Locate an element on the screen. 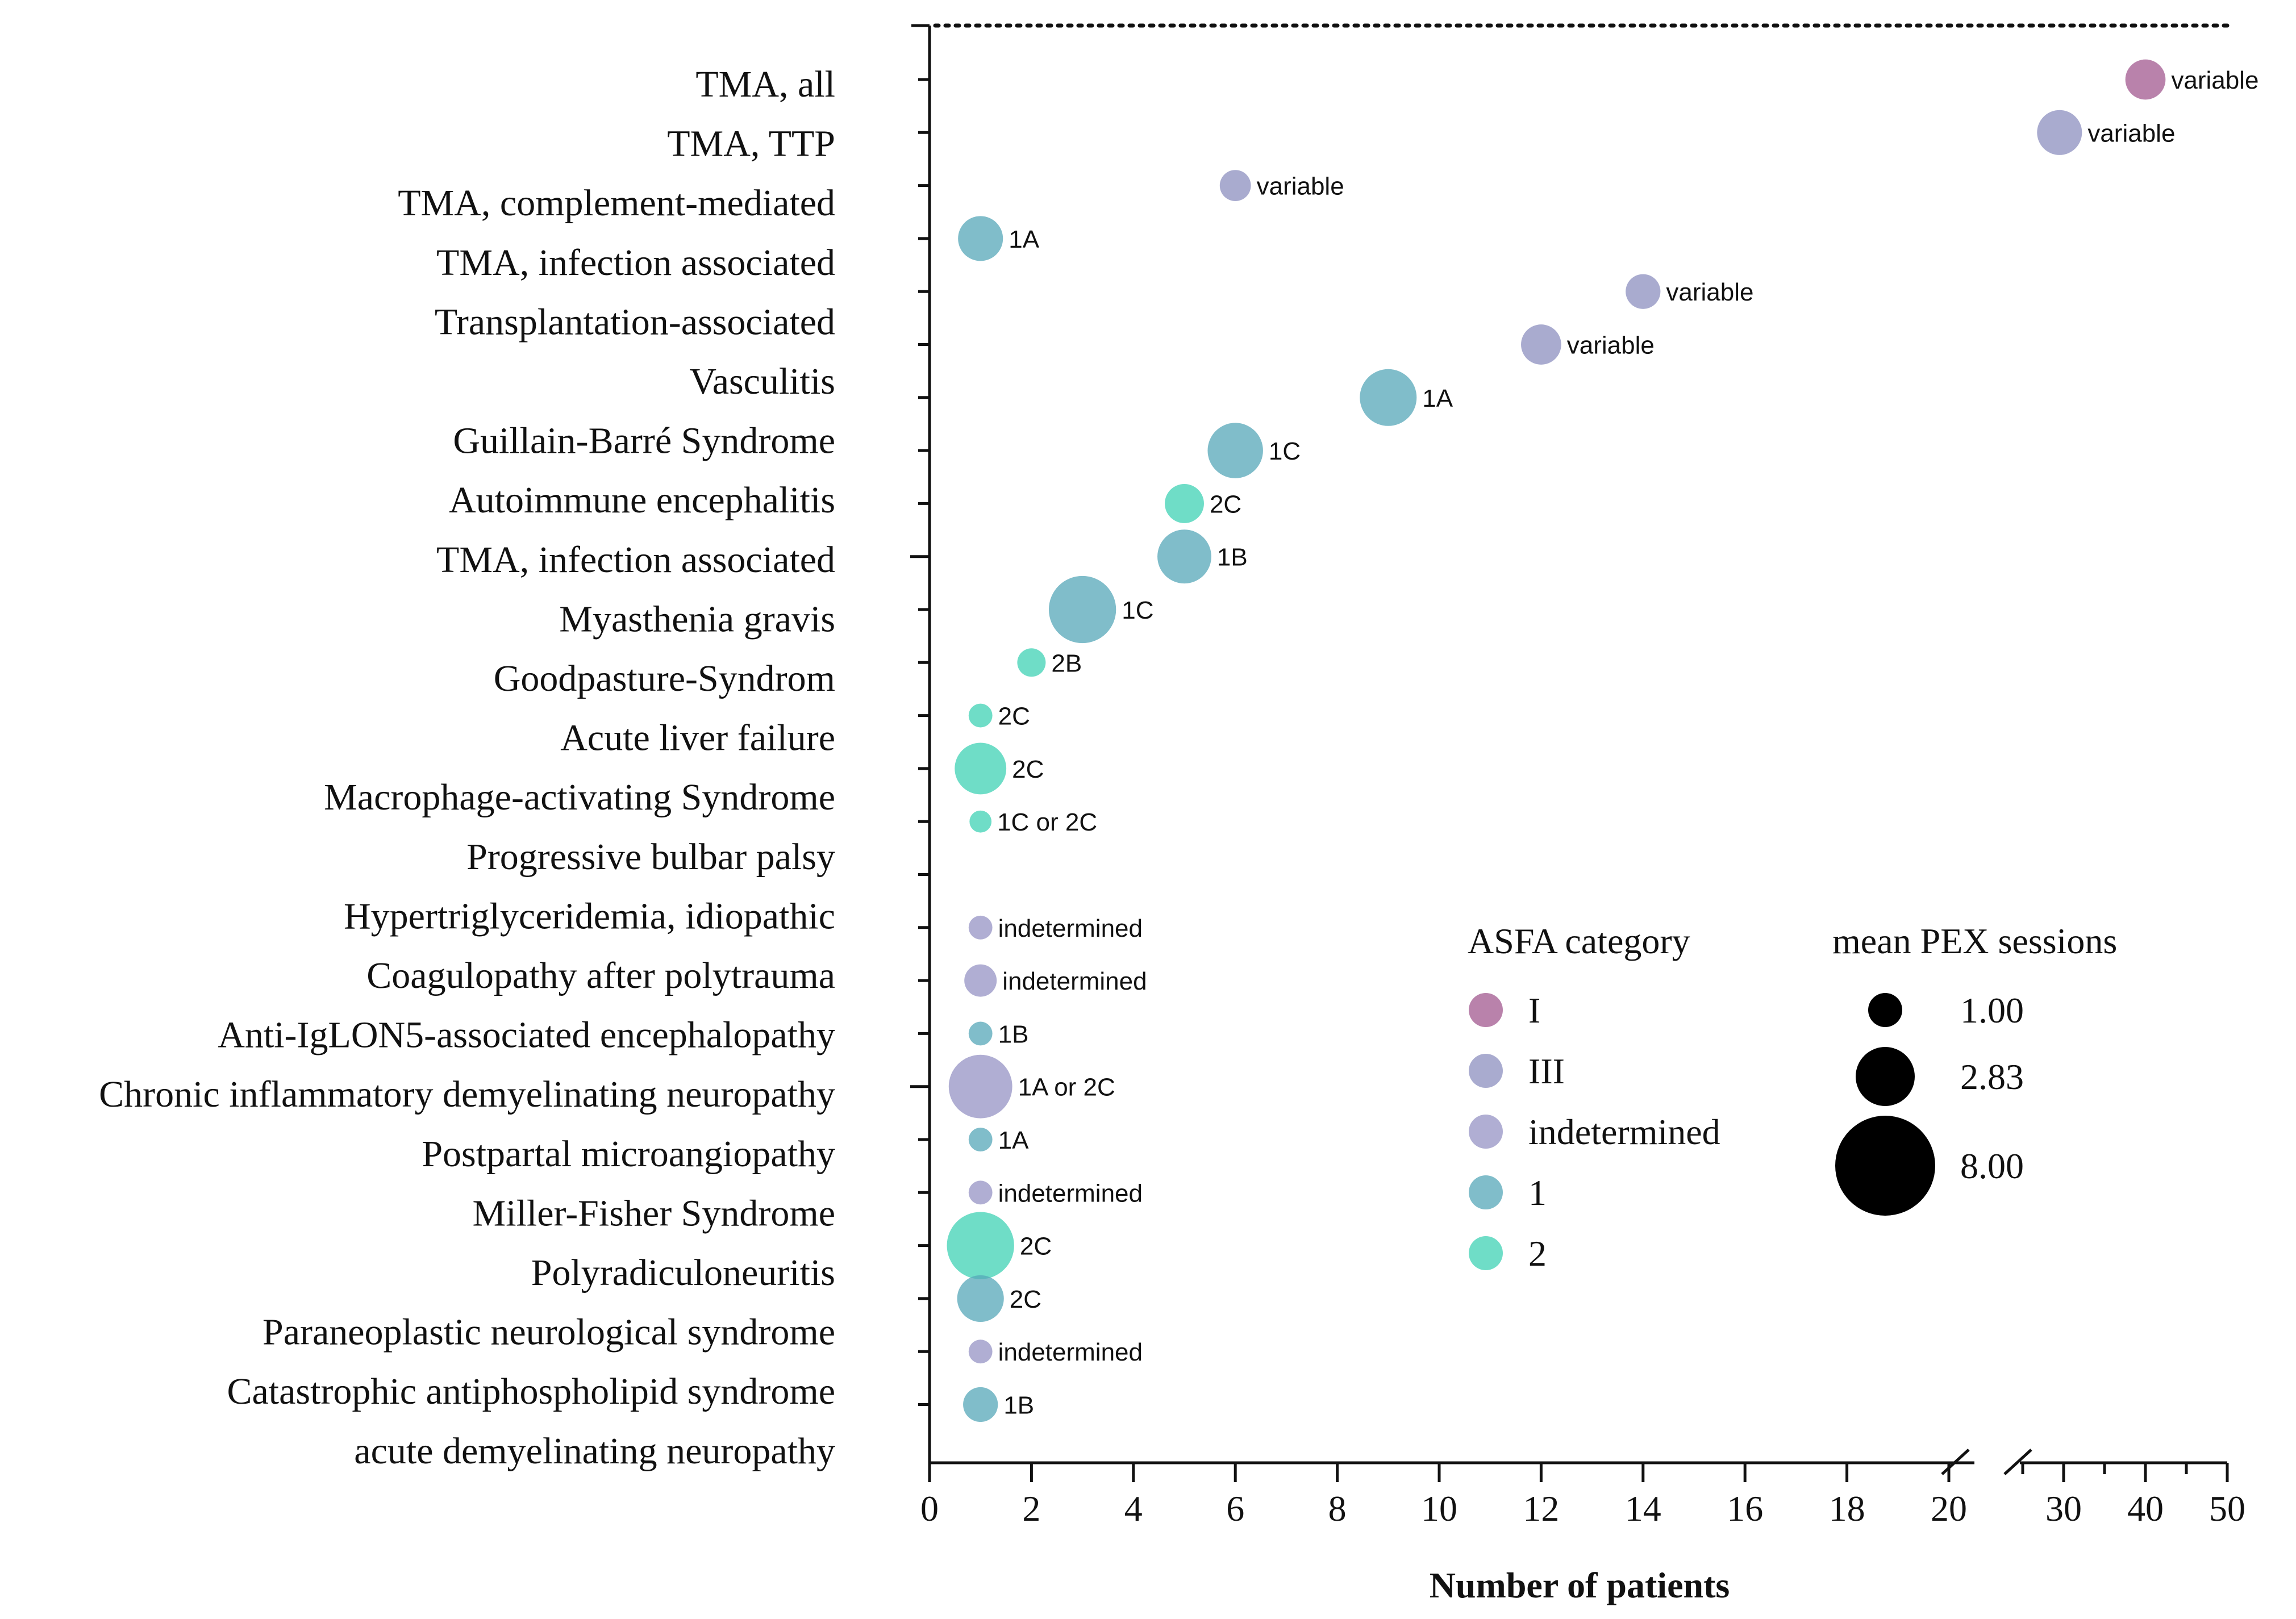  category-label: Miller-Fisher Syndrome is located at coordinates (654, 1213).